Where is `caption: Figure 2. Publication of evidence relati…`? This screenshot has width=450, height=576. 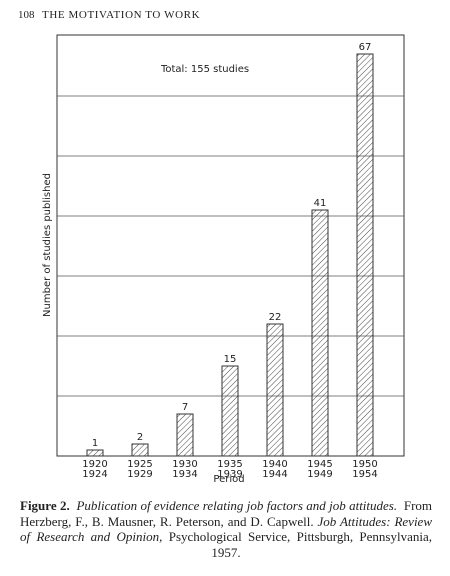
caption: Figure 2. Publication of evidence relati… is located at coordinates (226, 529).